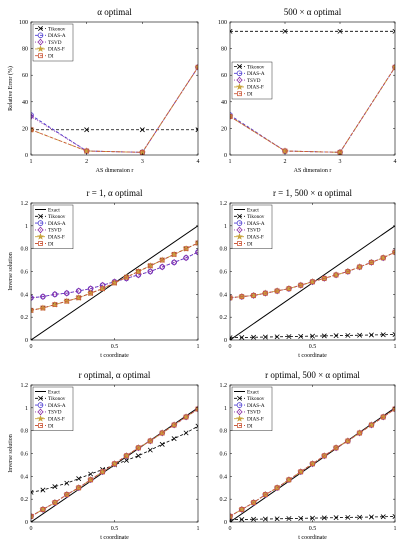 The width and height of the screenshot is (401, 550). What do you see at coordinates (25, 250) in the screenshot?
I see `y-tick-label: 0.8` at bounding box center [25, 250].